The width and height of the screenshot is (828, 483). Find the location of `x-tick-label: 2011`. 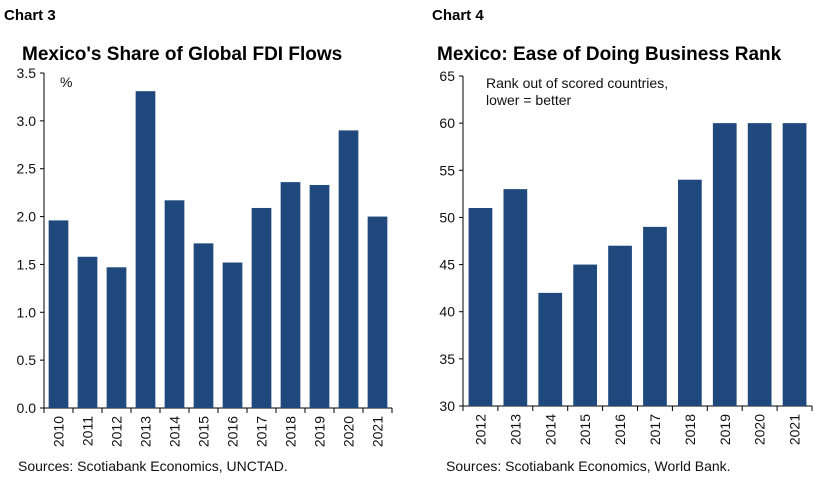

x-tick-label: 2011 is located at coordinates (88, 431).